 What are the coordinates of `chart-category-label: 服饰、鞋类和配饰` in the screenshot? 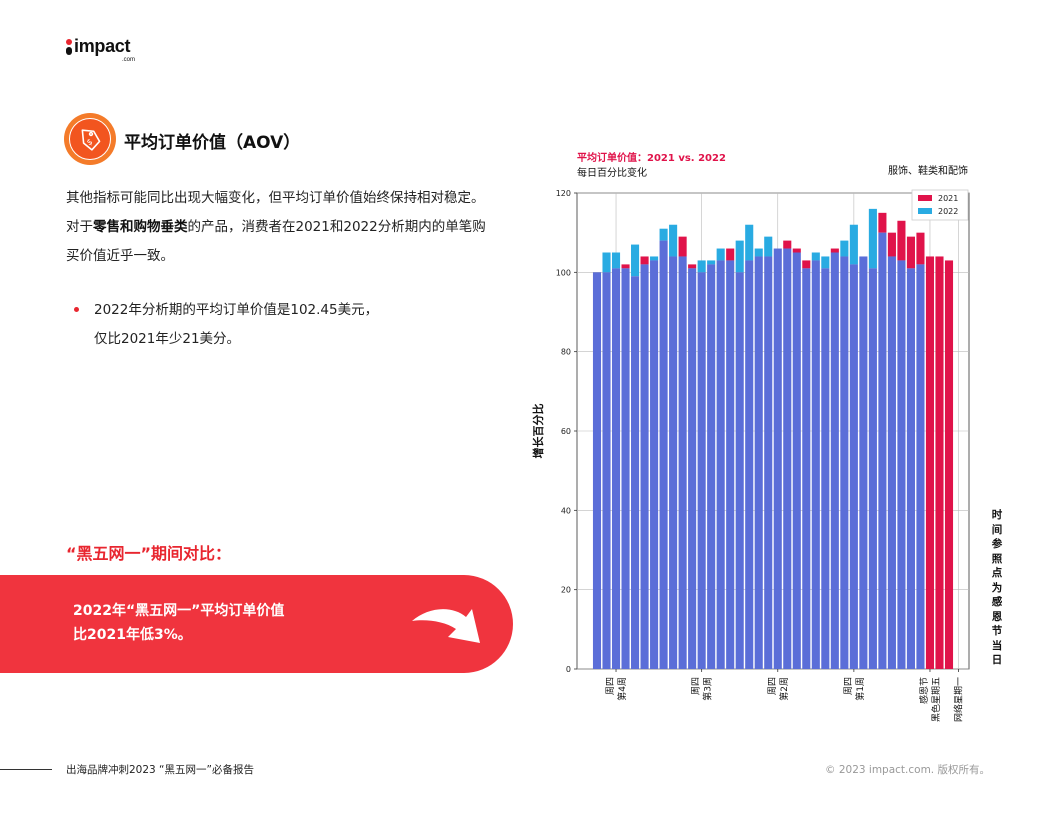 It's located at (928, 170).